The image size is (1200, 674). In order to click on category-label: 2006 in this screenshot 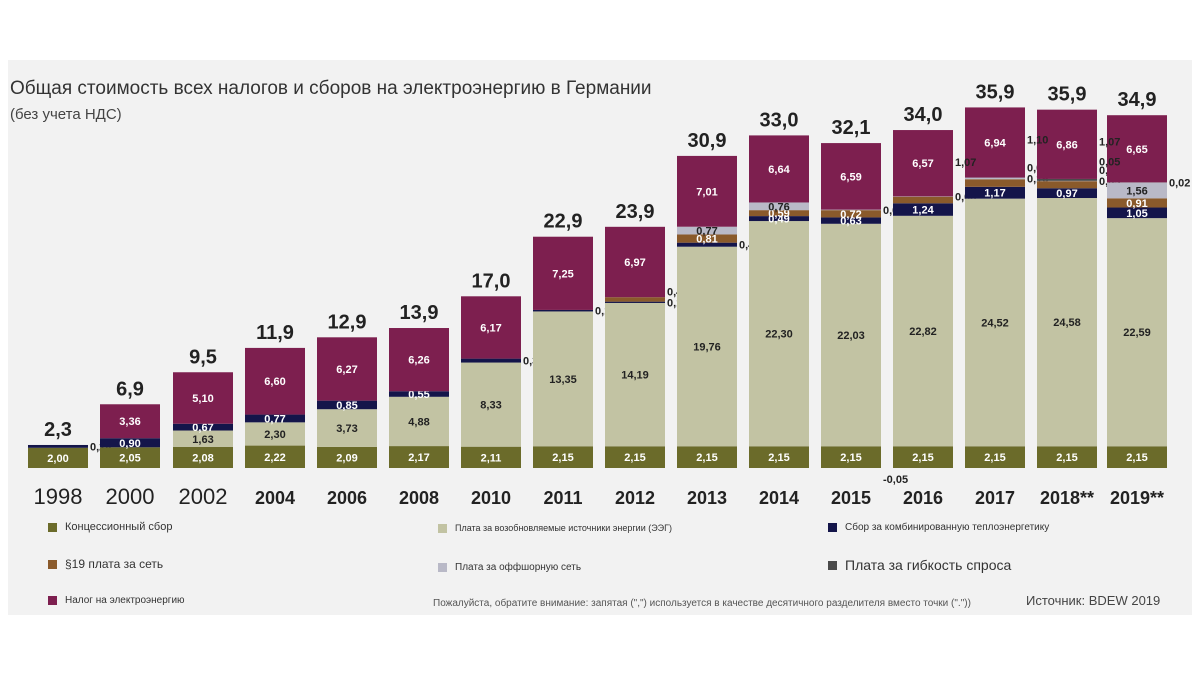, I will do `click(347, 498)`.